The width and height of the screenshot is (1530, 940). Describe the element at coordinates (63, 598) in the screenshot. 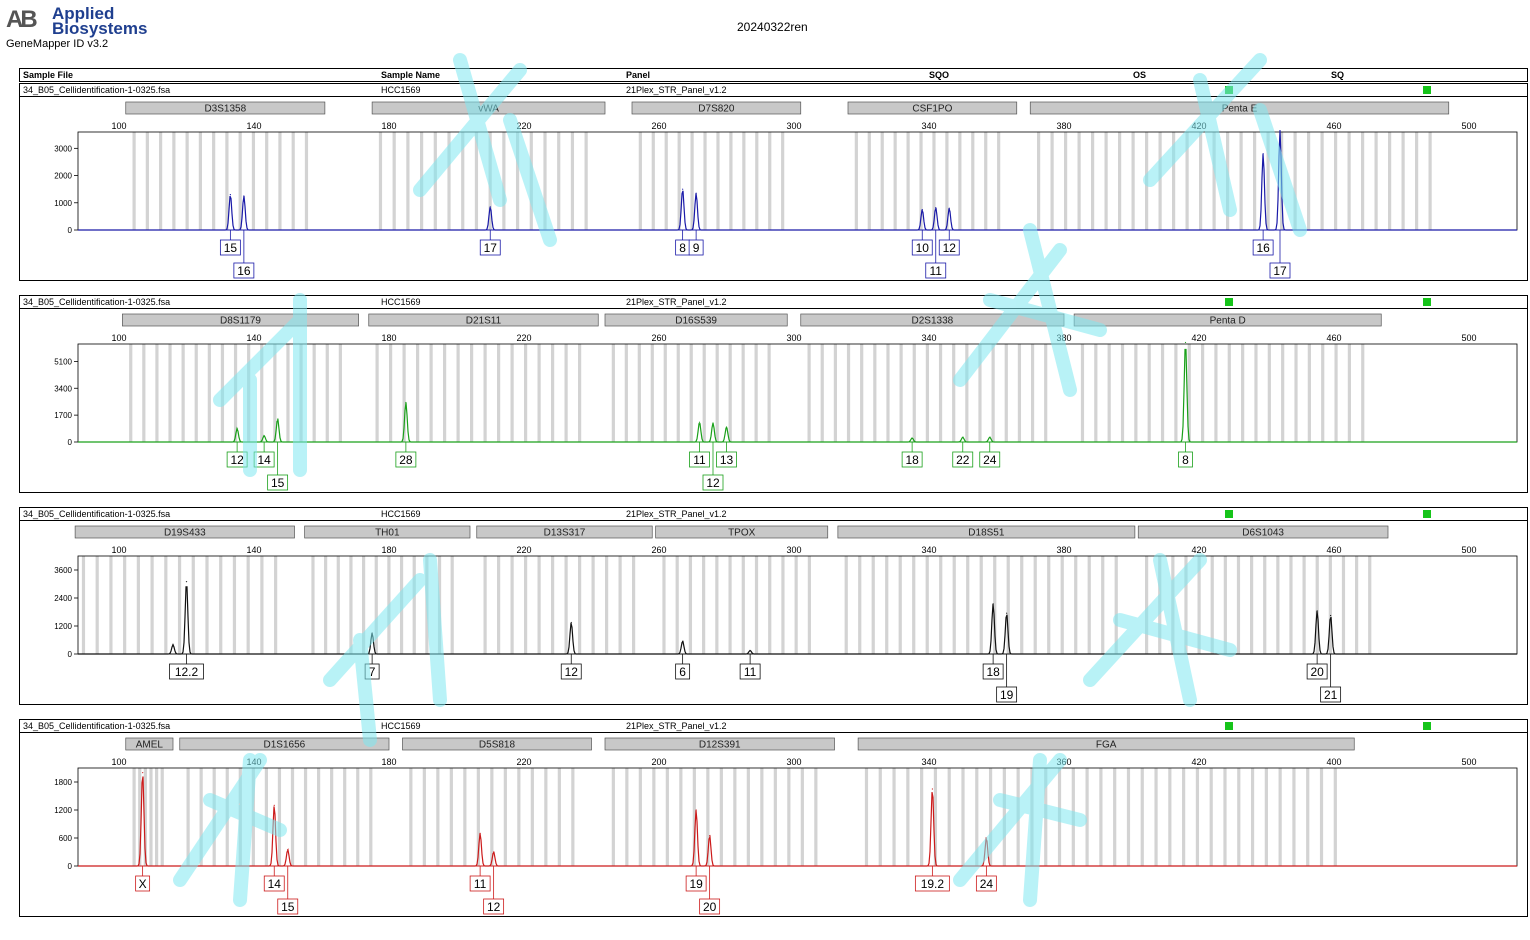

I see `y-tick-label: 2400` at that location.